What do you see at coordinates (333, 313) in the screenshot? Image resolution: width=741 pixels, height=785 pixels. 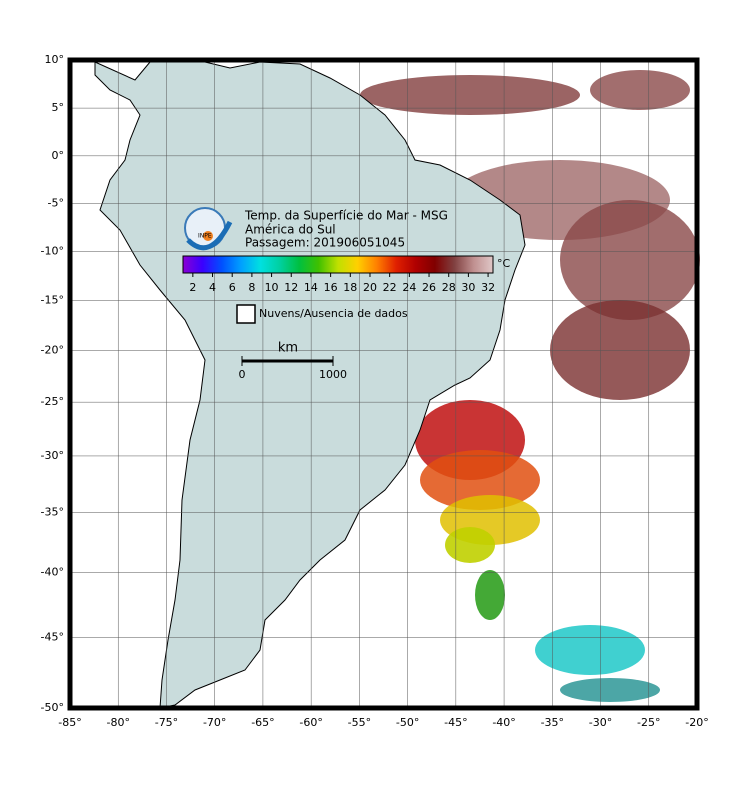 I see `legend-label: Nuvens/Ausencia de dados` at bounding box center [333, 313].